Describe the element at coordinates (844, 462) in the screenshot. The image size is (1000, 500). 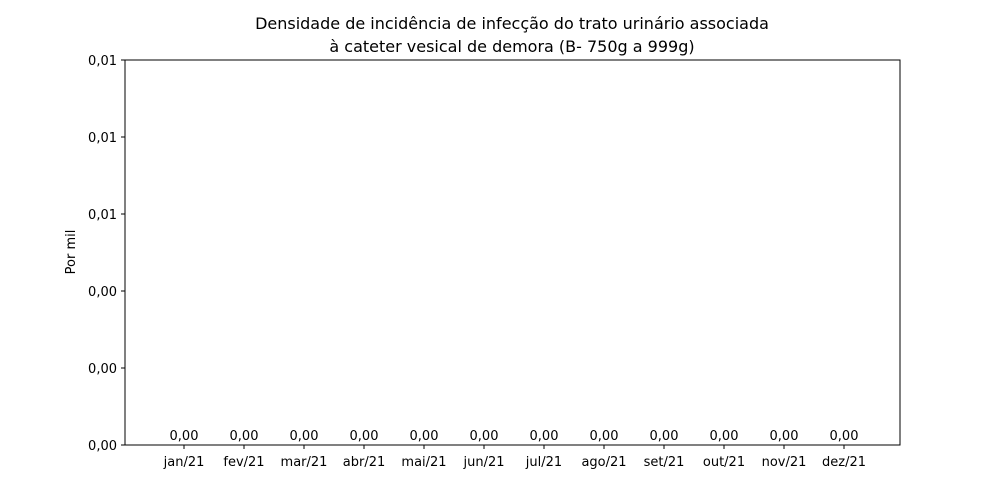
I see `x-tick-label: dez/21` at that location.